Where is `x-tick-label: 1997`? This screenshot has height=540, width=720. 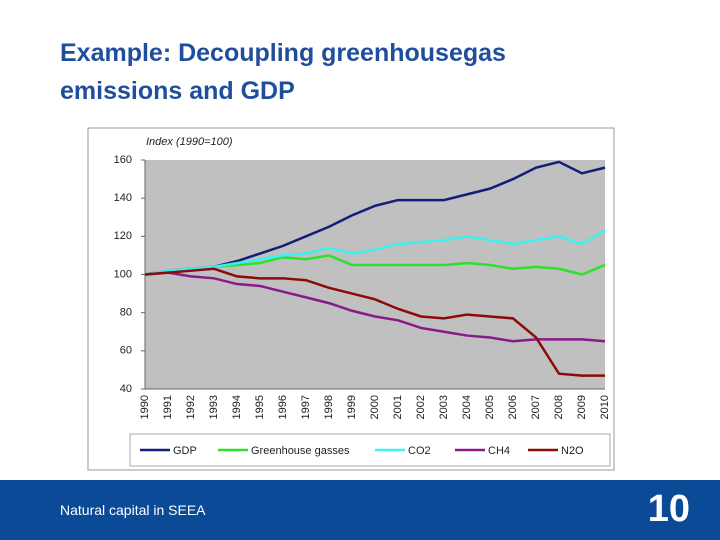
x-tick-label: 1997 is located at coordinates (306, 407).